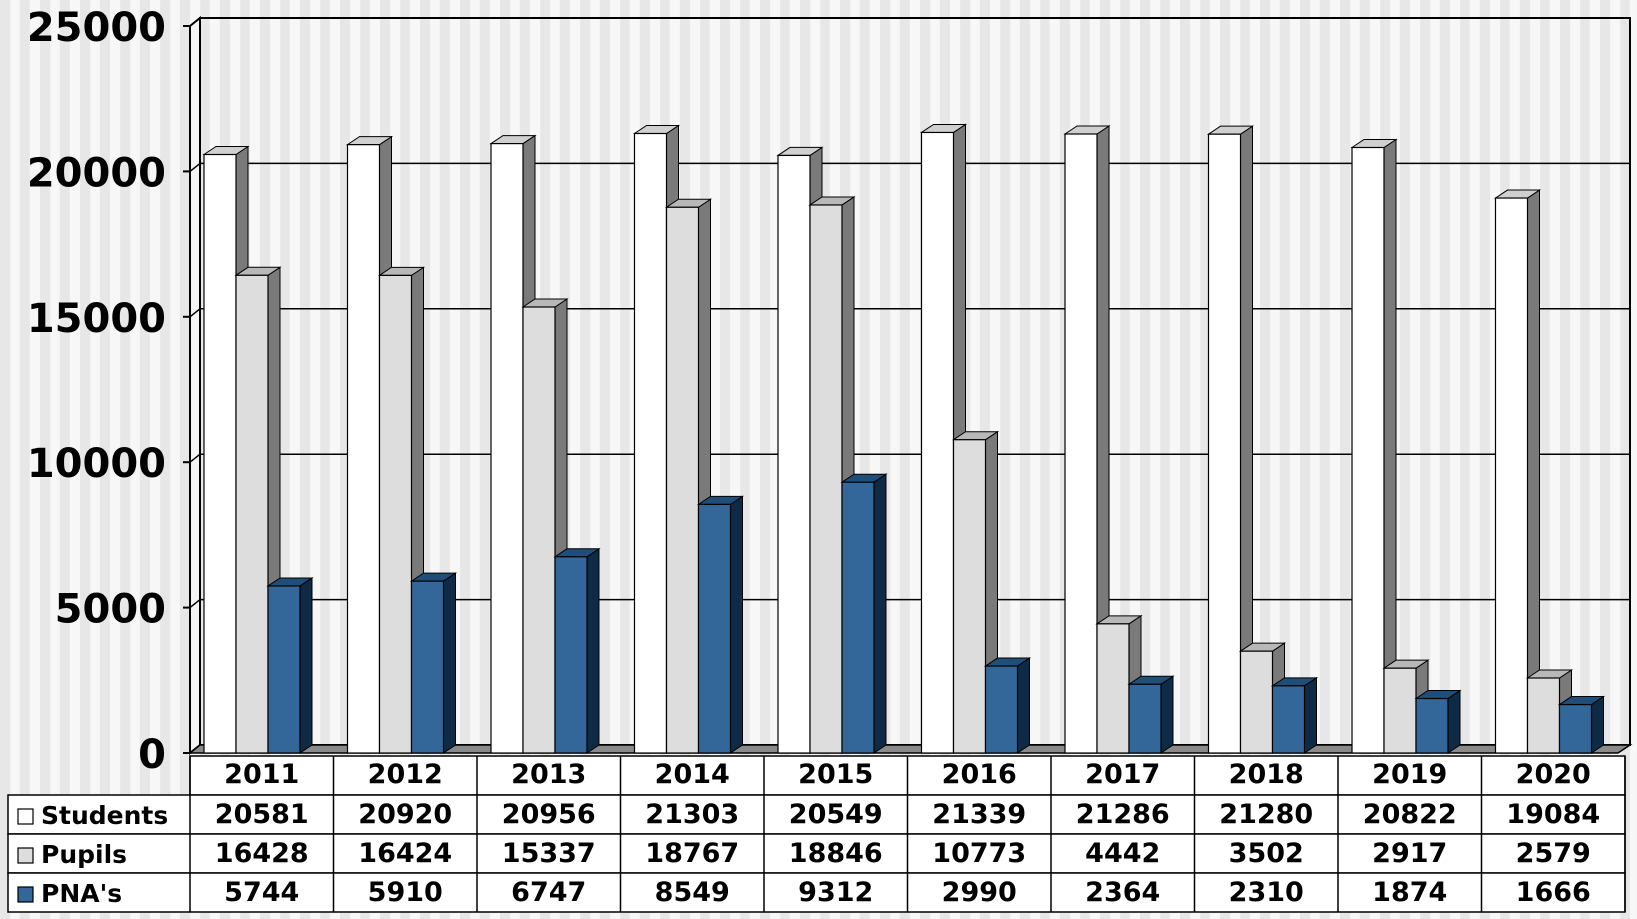 The width and height of the screenshot is (1637, 919). What do you see at coordinates (96, 464) in the screenshot?
I see `y-tick-label: 10000` at bounding box center [96, 464].